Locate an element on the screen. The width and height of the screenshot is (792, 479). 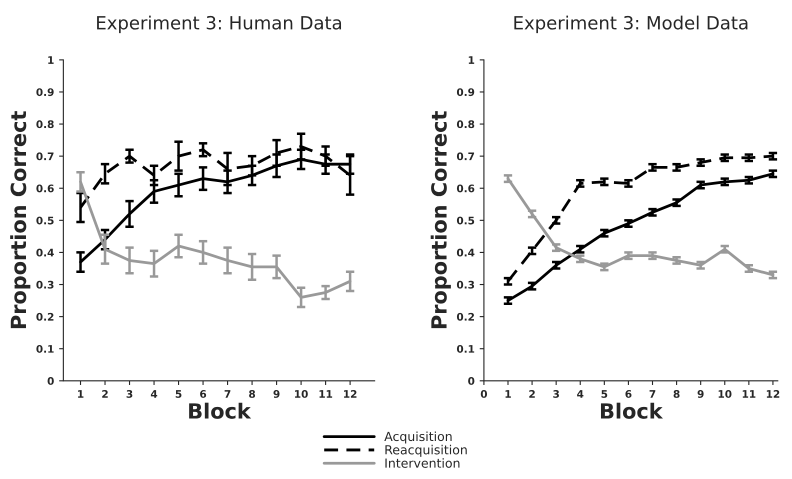
x-tick-label: 0 is located at coordinates (484, 394).